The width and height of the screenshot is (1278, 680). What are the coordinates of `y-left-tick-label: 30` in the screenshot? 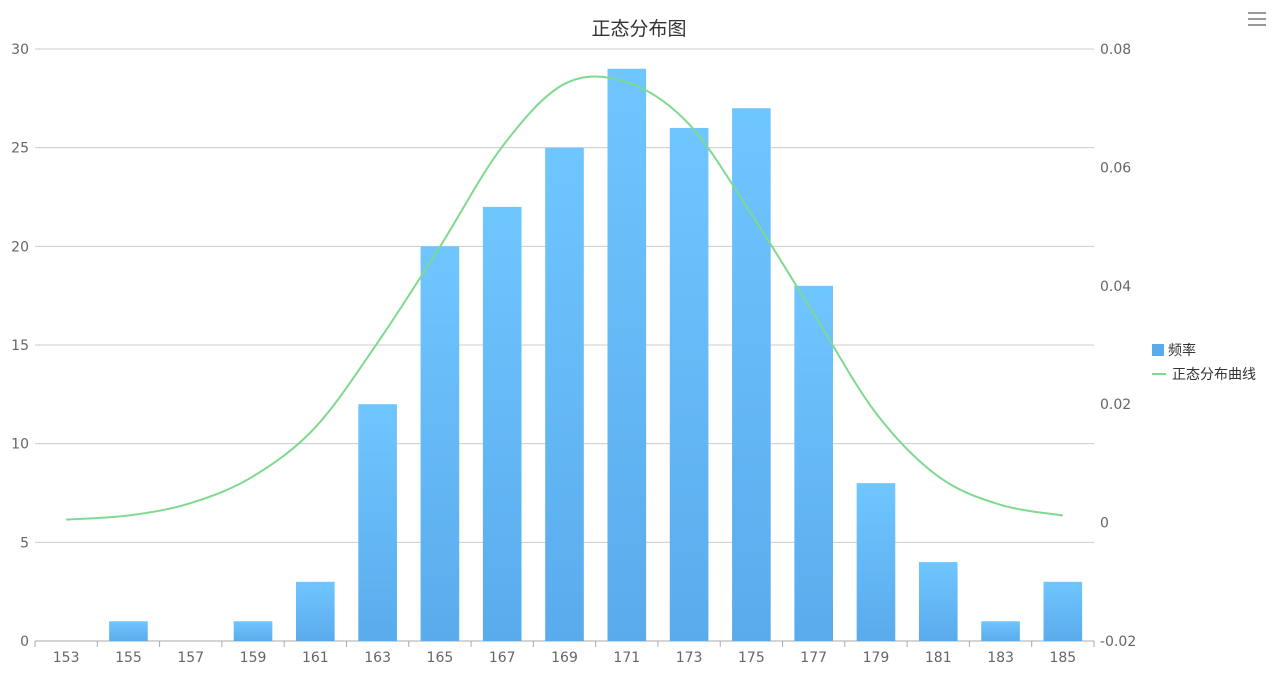 It's located at (20, 50).